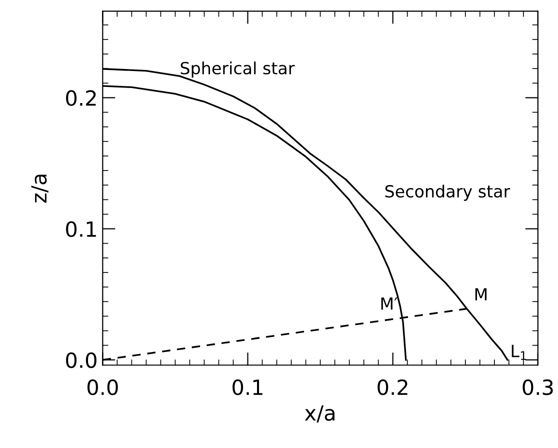 The image size is (558, 448). What do you see at coordinates (81, 229) in the screenshot?
I see `y-tick-label: 0.1` at bounding box center [81, 229].